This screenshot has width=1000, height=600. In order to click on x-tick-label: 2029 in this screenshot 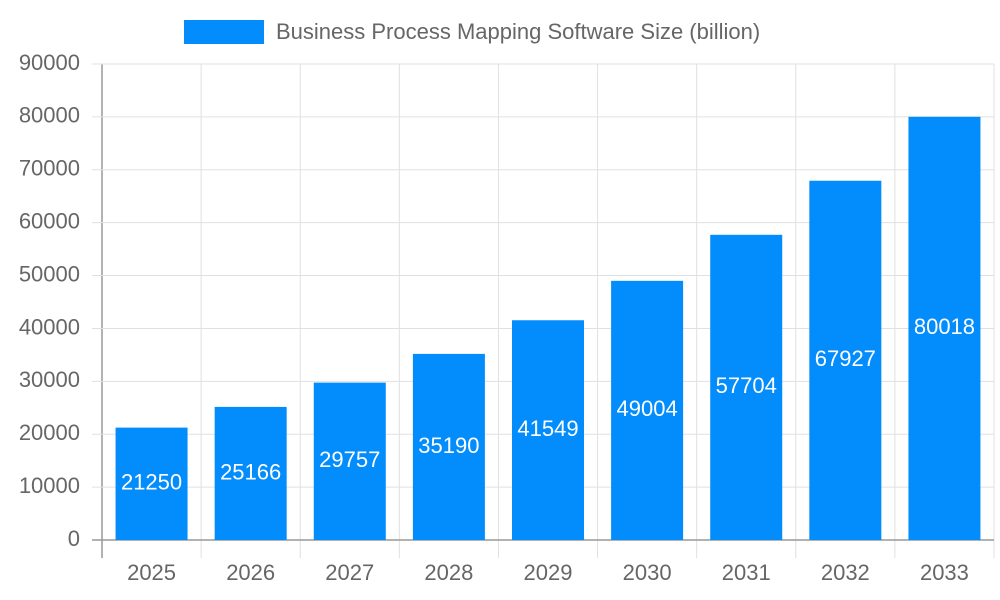, I will do `click(548, 572)`.